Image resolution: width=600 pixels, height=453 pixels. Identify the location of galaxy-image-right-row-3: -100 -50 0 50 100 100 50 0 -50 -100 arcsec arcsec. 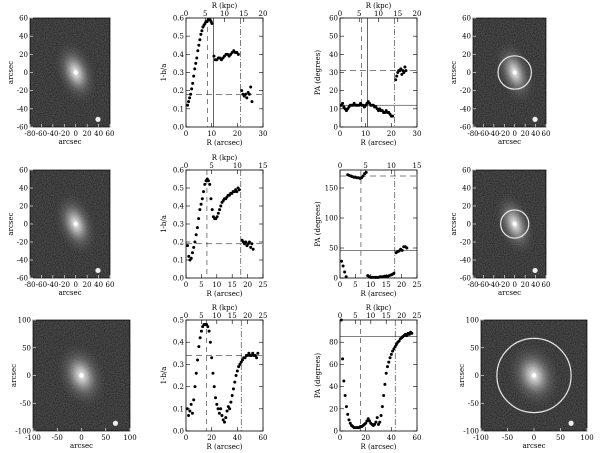
(526, 384).